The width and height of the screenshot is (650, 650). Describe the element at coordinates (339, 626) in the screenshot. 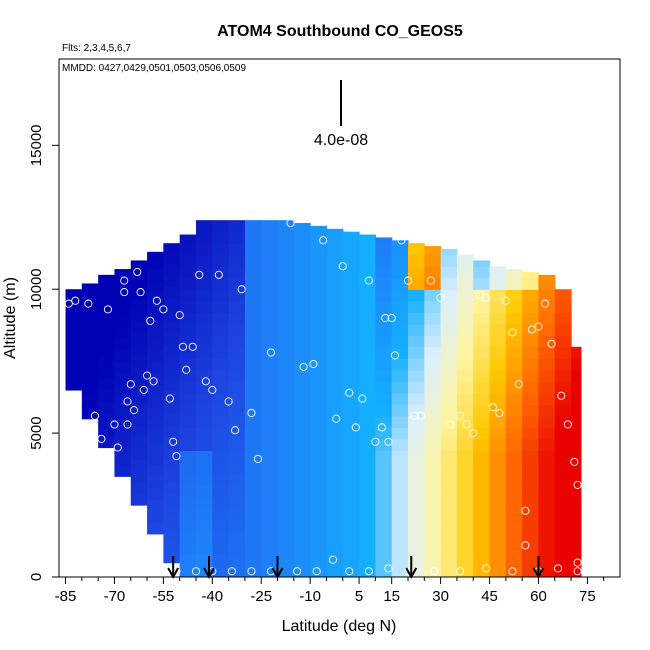

I see `x-axis-label: Latitude (deg N)` at that location.